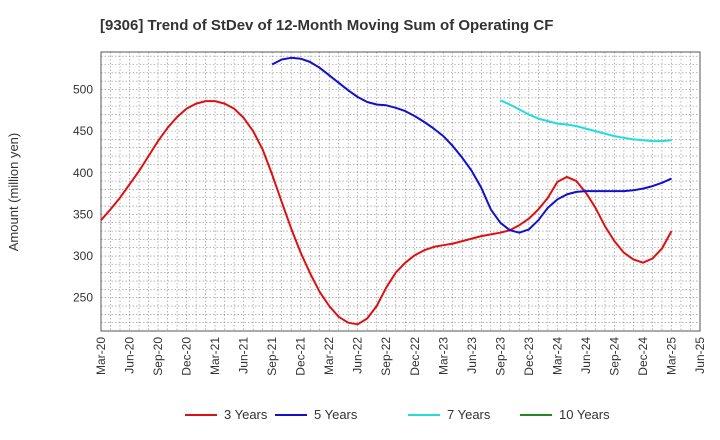  Describe the element at coordinates (244, 355) in the screenshot. I see `x-tick-label: Jun-21` at that location.